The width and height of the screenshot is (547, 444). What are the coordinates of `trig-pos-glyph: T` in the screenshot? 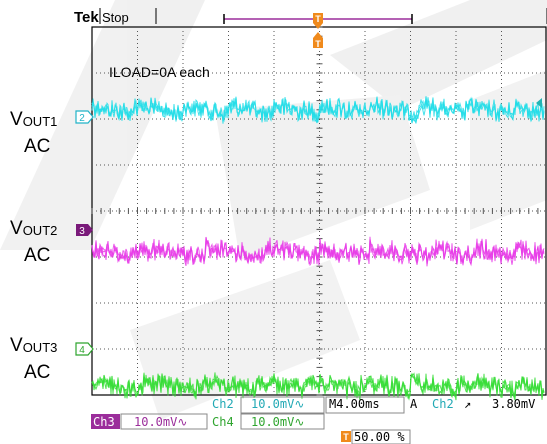 It's located at (346, 437).